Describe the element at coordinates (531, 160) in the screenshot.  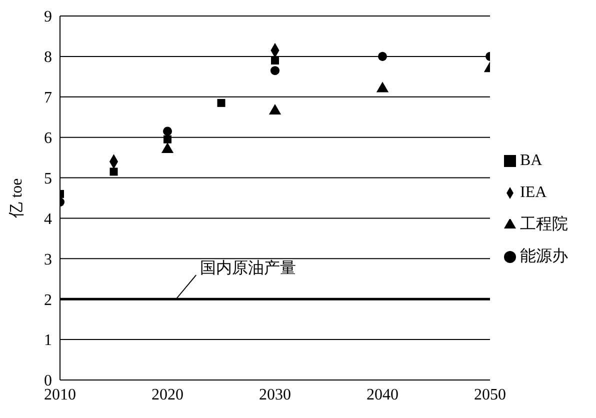
I see `legend-label: BA` at that location.